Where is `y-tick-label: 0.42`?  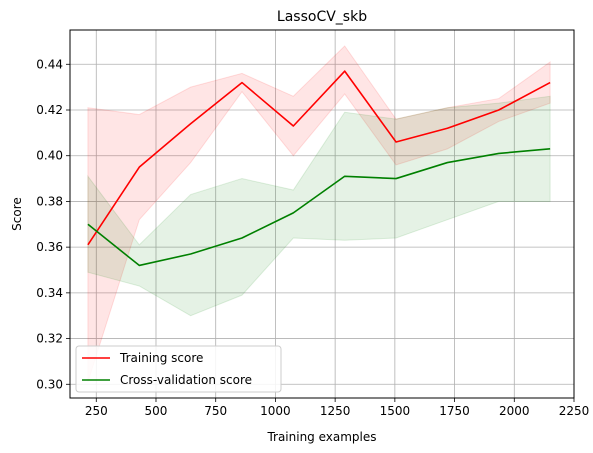 y-tick-label: 0.42 is located at coordinates (49, 110).